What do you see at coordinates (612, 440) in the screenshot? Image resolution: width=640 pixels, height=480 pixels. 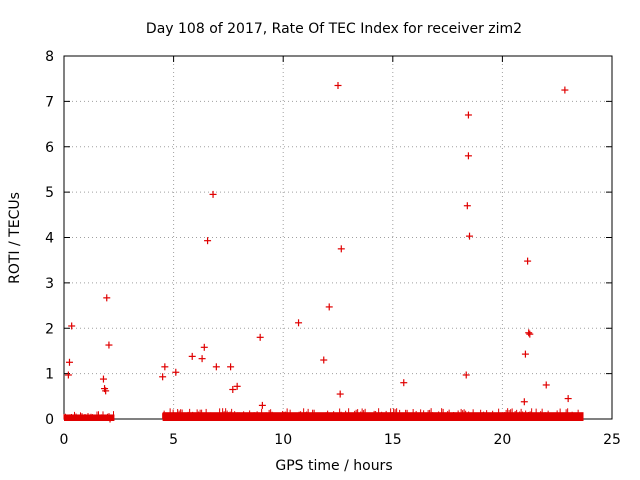 I see `x-tick-label: 25` at bounding box center [612, 440].